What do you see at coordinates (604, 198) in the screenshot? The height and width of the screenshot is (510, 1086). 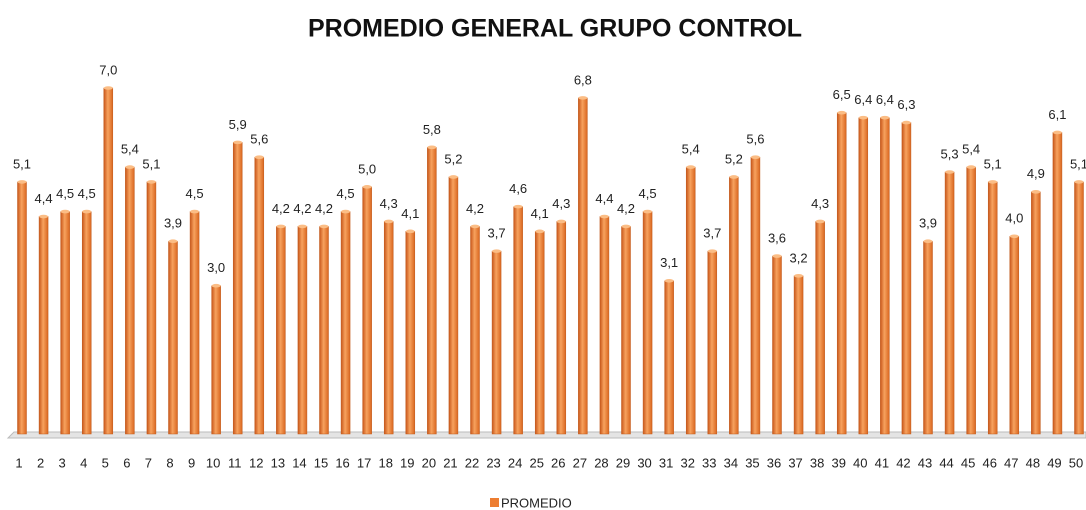 I see `data-label: 4,4` at bounding box center [604, 198].